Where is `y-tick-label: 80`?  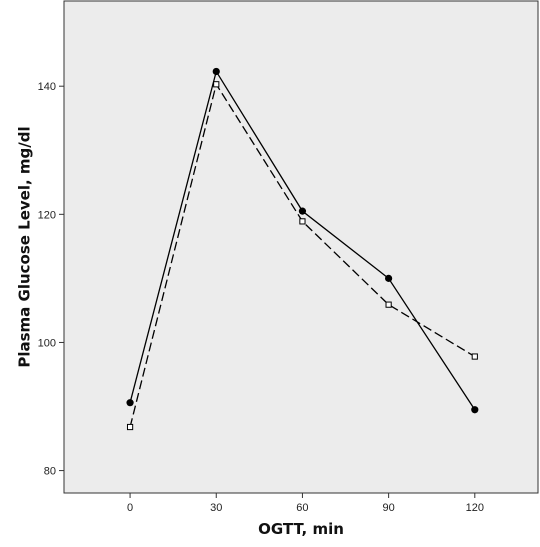
y-tick-label: 80 is located at coordinates (50, 472).